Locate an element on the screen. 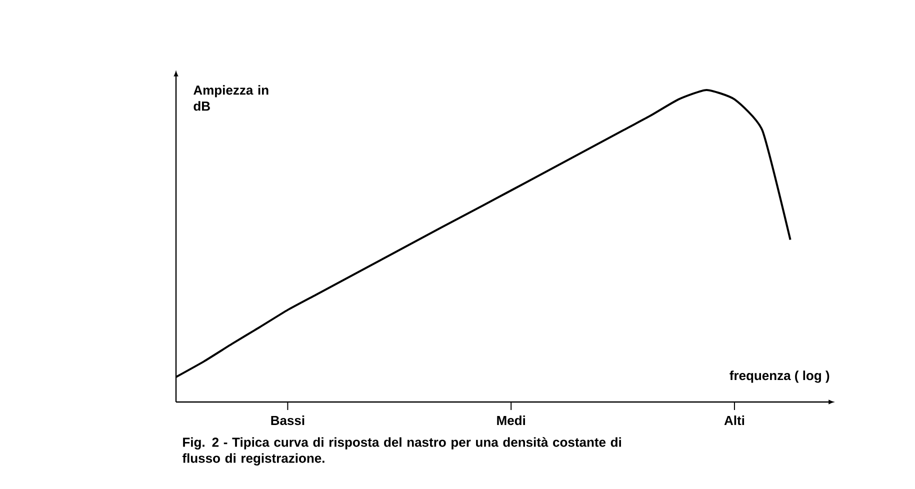 The height and width of the screenshot is (489, 915). y-axis-title: Ampiezza in dB is located at coordinates (231, 98).